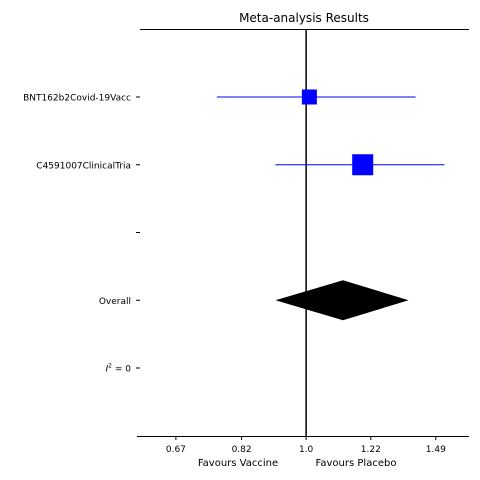  Describe the element at coordinates (242, 450) in the screenshot. I see `x-tick-label: 0.82` at that location.